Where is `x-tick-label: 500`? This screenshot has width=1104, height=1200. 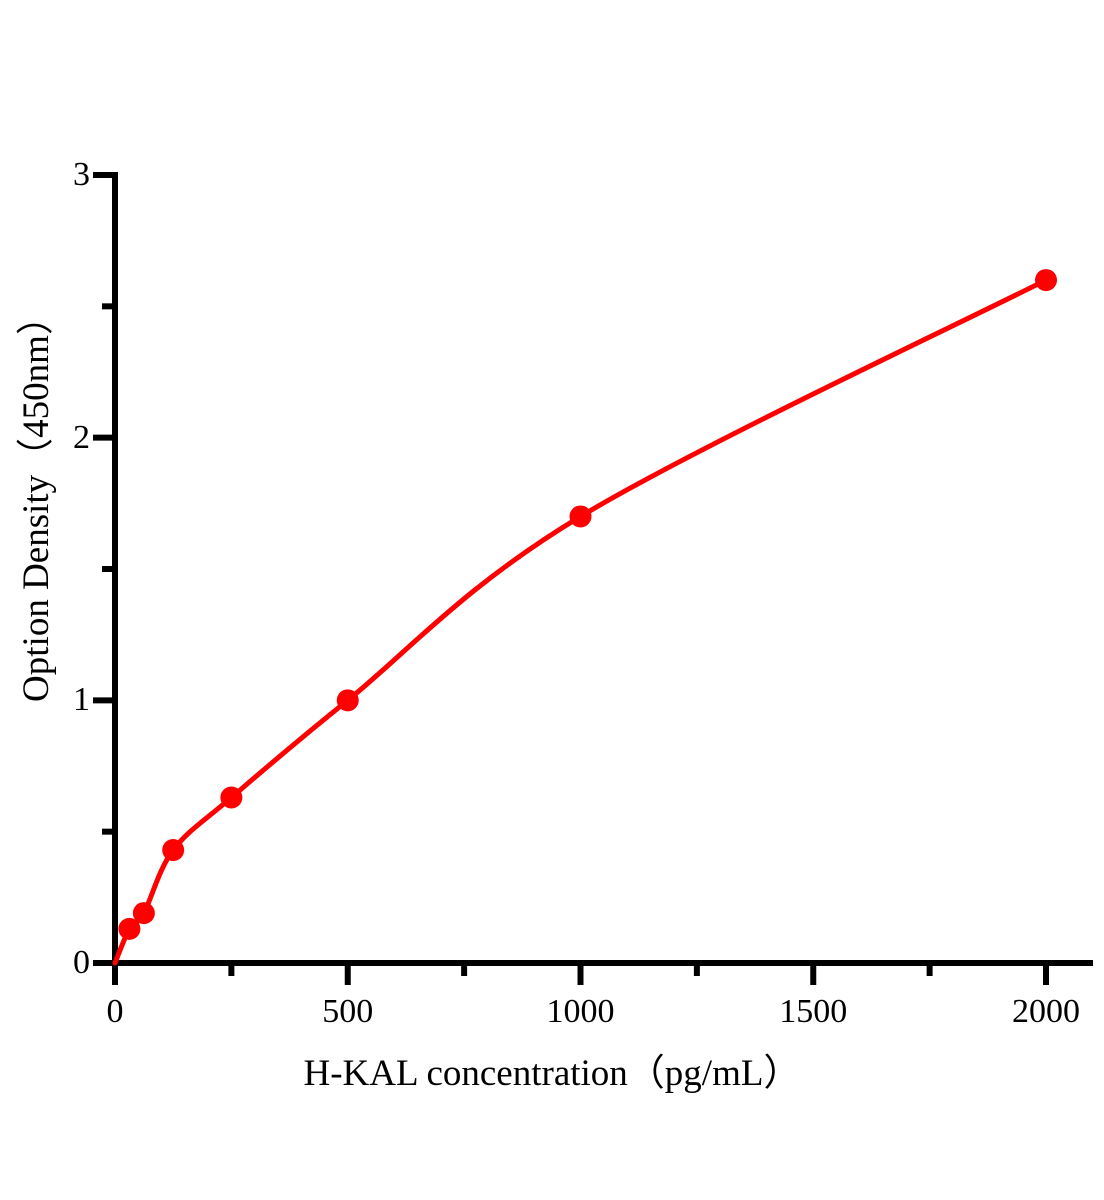 x-tick-label: 500 is located at coordinates (348, 1011).